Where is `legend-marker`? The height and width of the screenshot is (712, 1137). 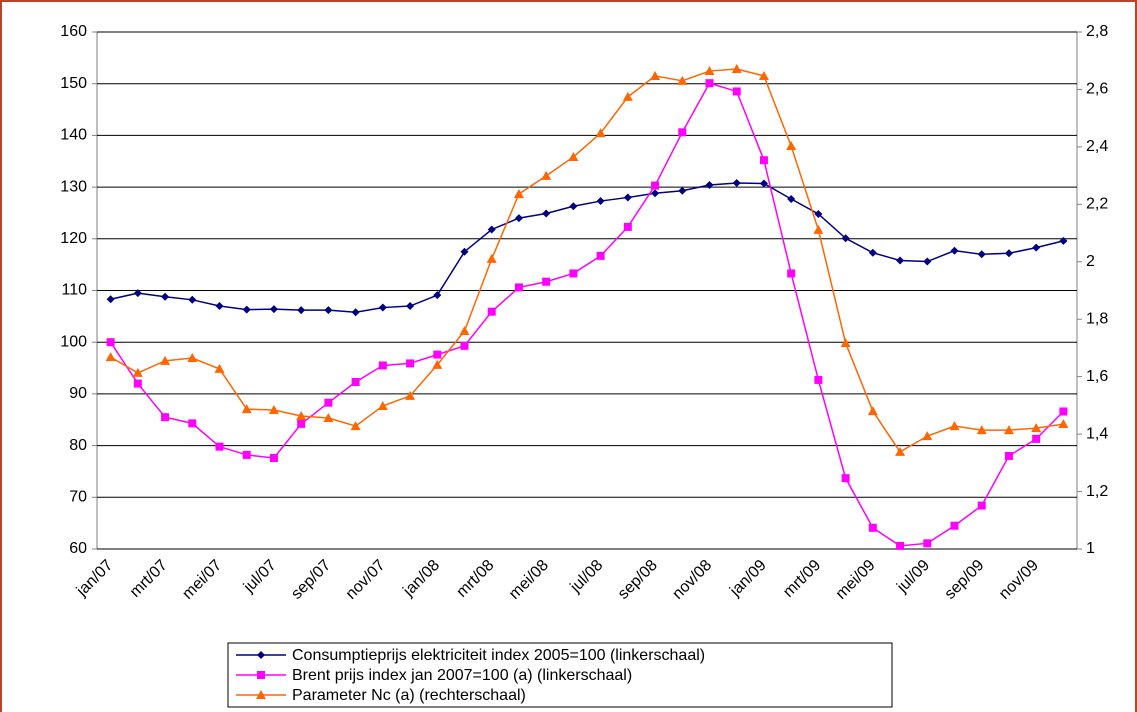 legend-marker is located at coordinates (261, 655).